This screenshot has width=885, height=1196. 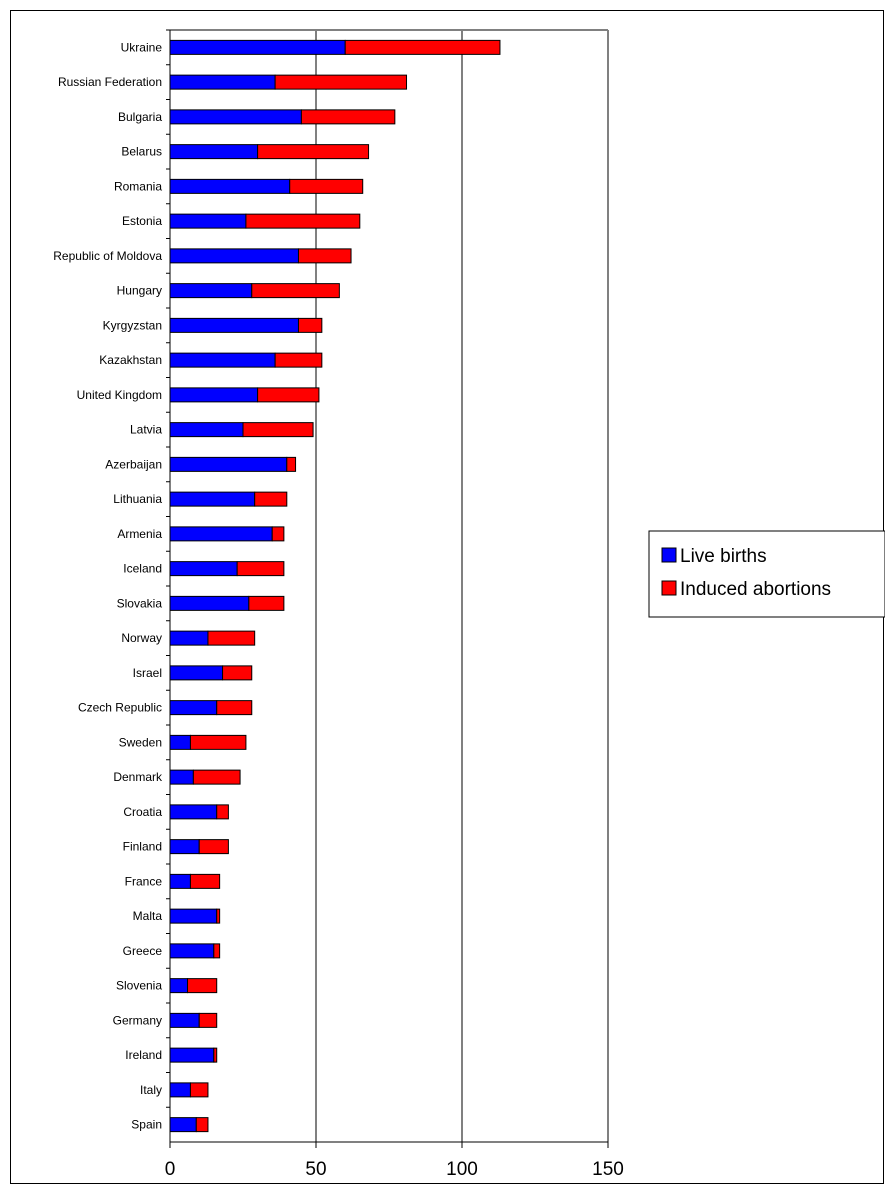 I want to click on bar-armenia-induced-abortions, so click(x=278, y=534).